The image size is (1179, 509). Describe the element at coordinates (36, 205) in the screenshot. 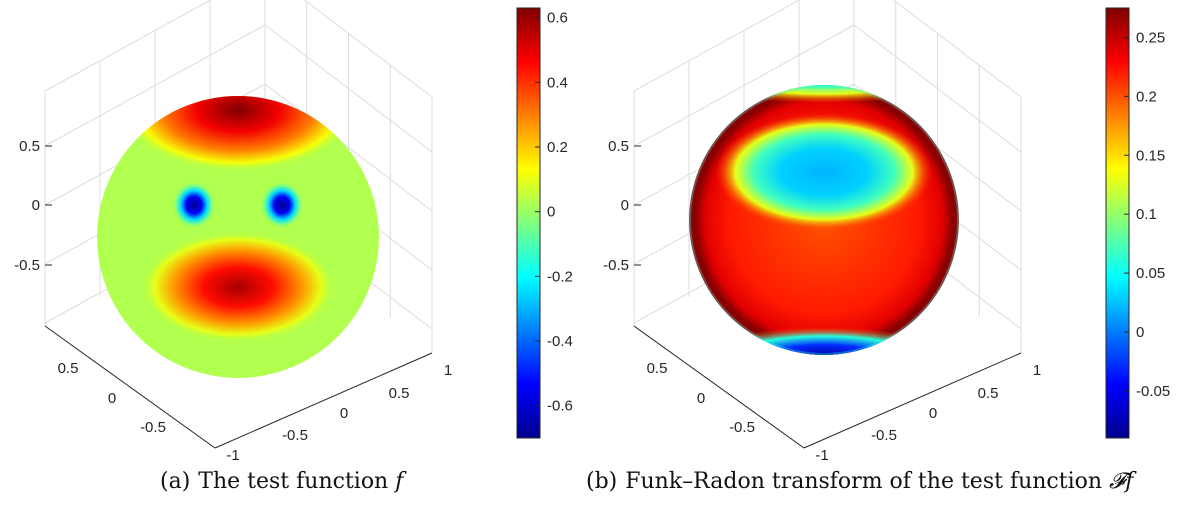

I see `a-z-tick-label-1: 0` at that location.